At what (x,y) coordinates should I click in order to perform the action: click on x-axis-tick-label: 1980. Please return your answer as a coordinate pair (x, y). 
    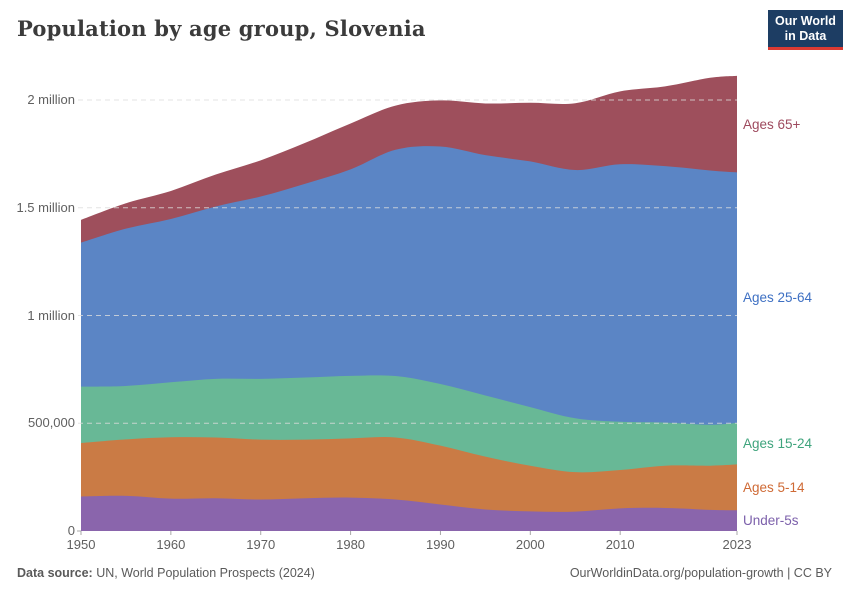
    Looking at the image, I should click on (351, 544).